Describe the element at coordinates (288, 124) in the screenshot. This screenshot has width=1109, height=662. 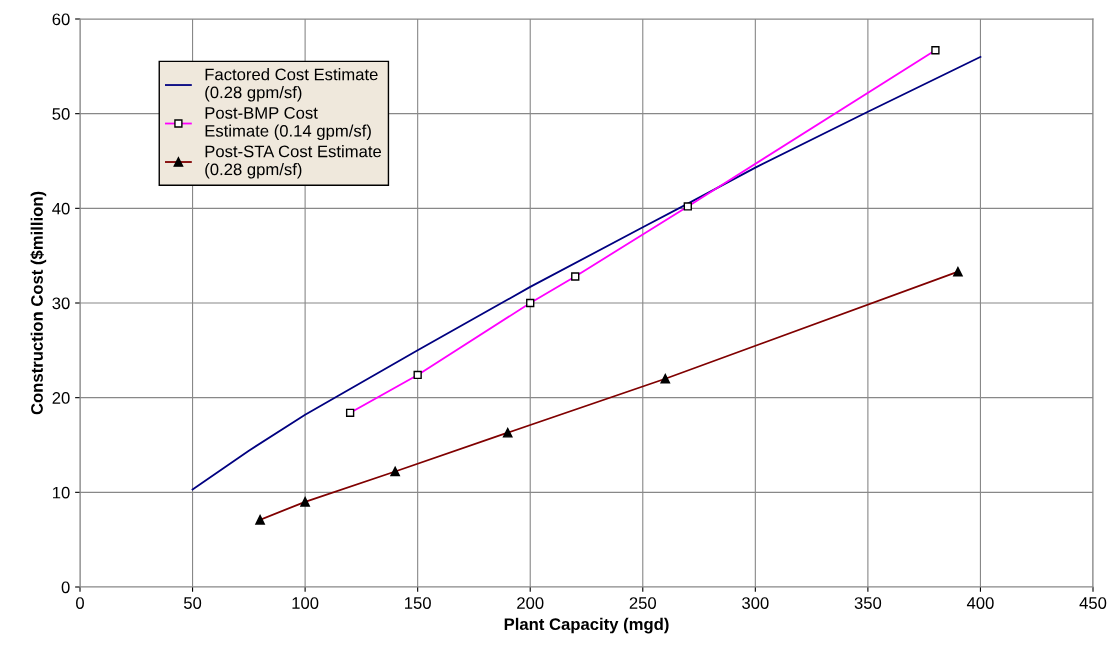
I see `legend-label: Post-BMP Cost Estimate (0.14 gpm/sf)` at that location.